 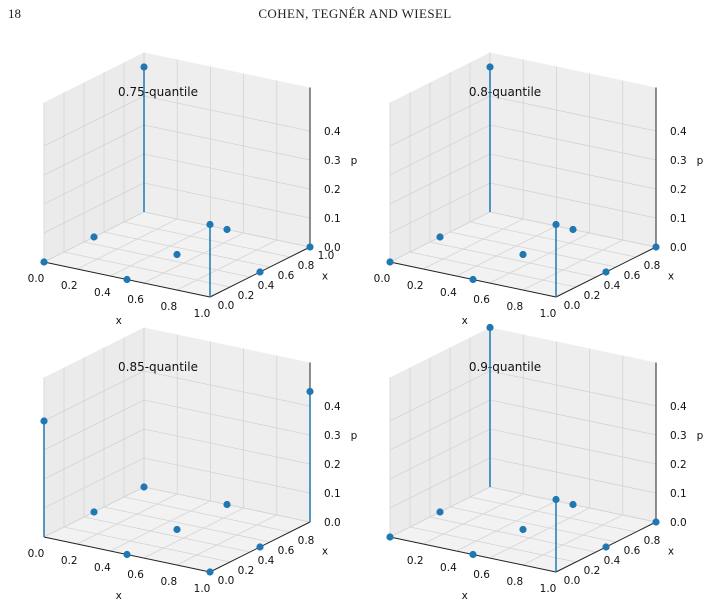 What do you see at coordinates (440, 432) in the screenshot?
I see `side-pane` at bounding box center [440, 432].